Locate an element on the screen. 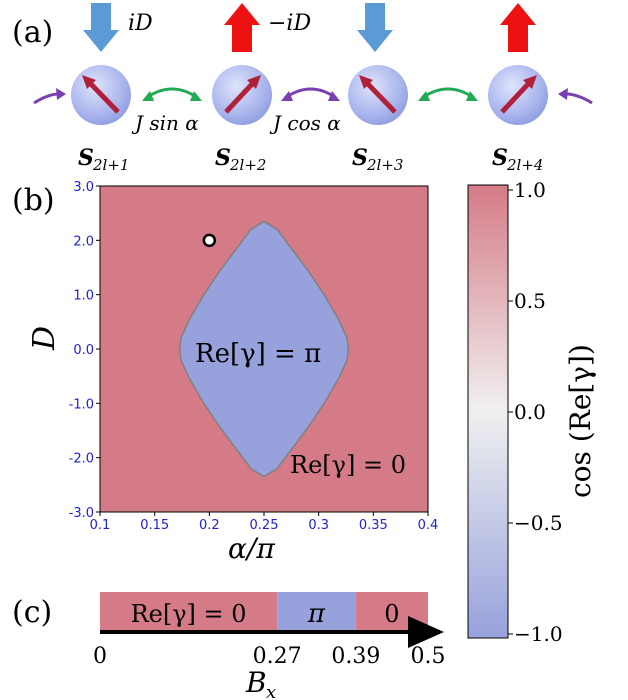 This screenshot has height=700, width=628. phase-pi-region is located at coordinates (264, 349).